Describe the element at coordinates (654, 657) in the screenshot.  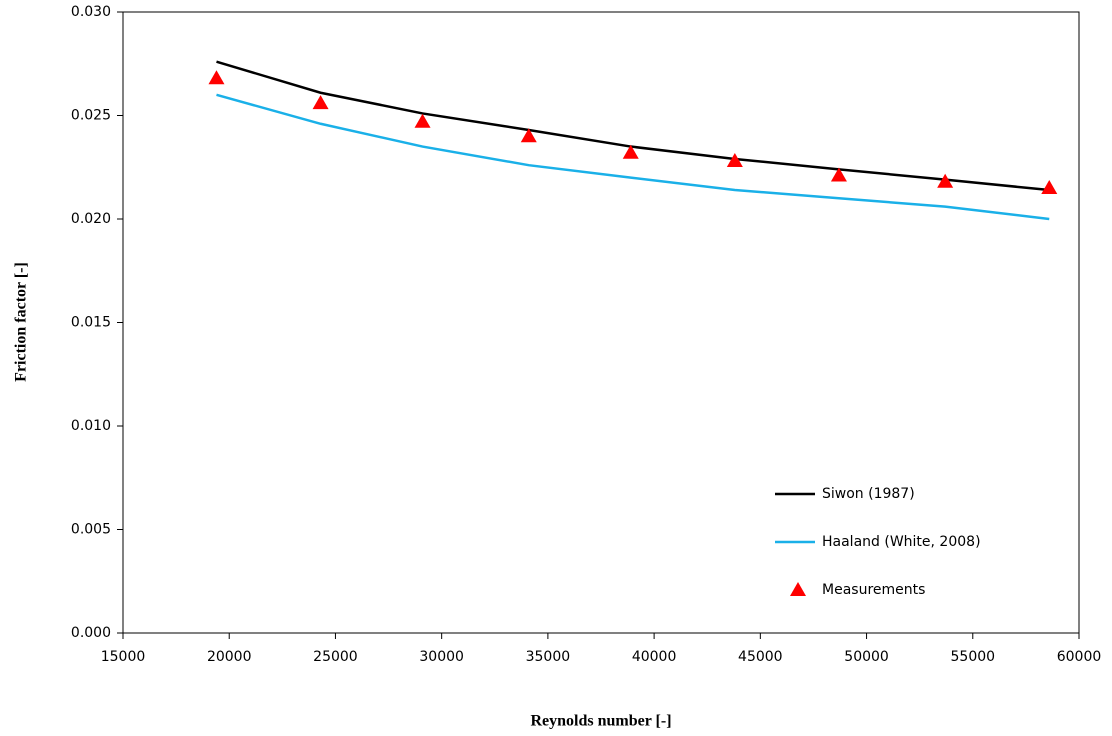
I see `x-tick-label: 40000` at that location.